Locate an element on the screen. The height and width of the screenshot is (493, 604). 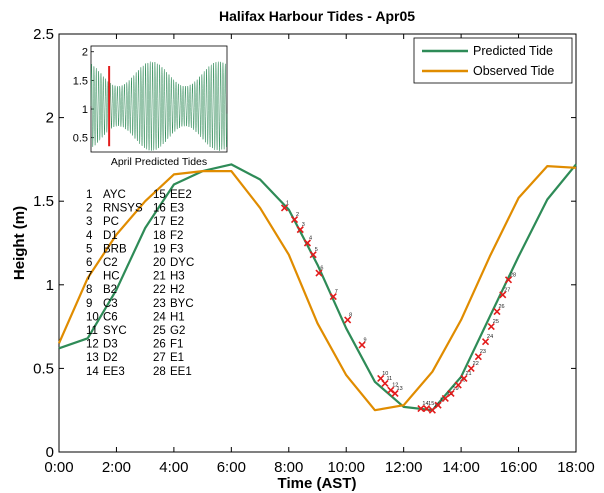
sample-marker: 14 is located at coordinates (423, 407).